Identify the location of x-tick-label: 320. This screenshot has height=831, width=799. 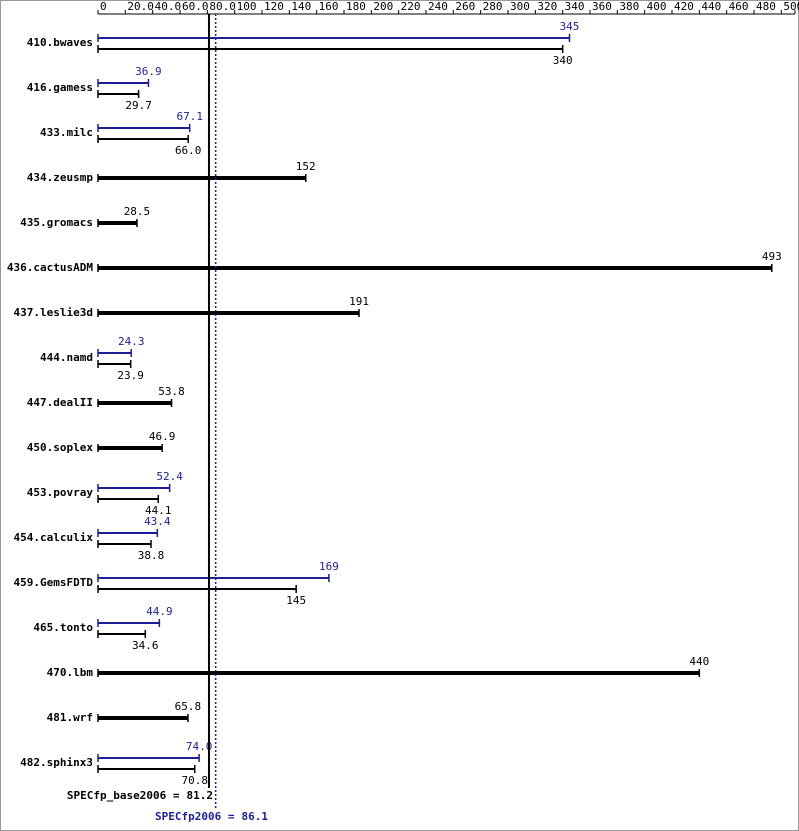
(547, 6).